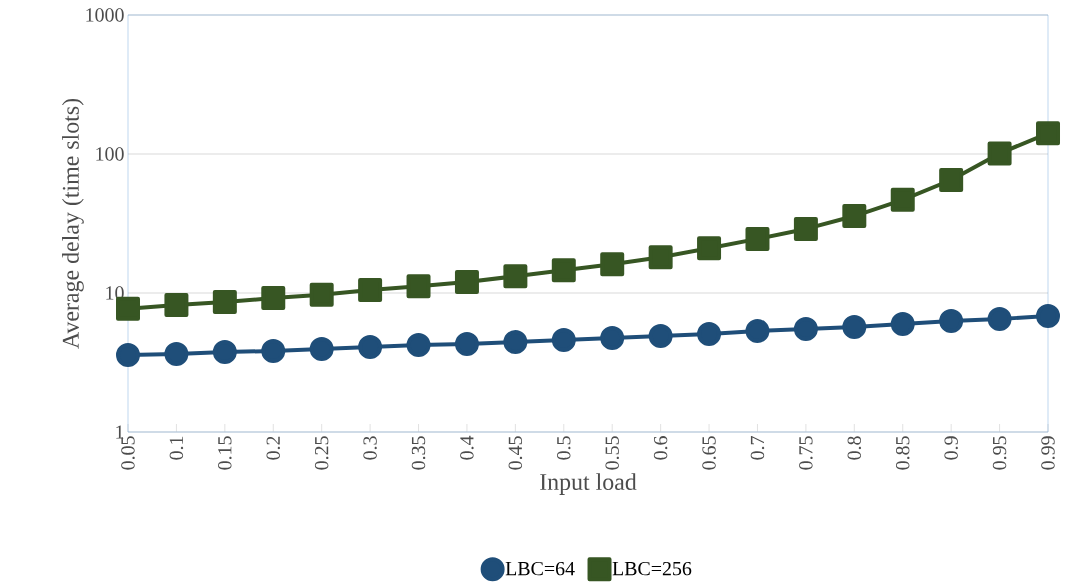 This screenshot has height=584, width=1067. Describe the element at coordinates (806, 453) in the screenshot. I see `x-tick-label: 0.75` at that location.